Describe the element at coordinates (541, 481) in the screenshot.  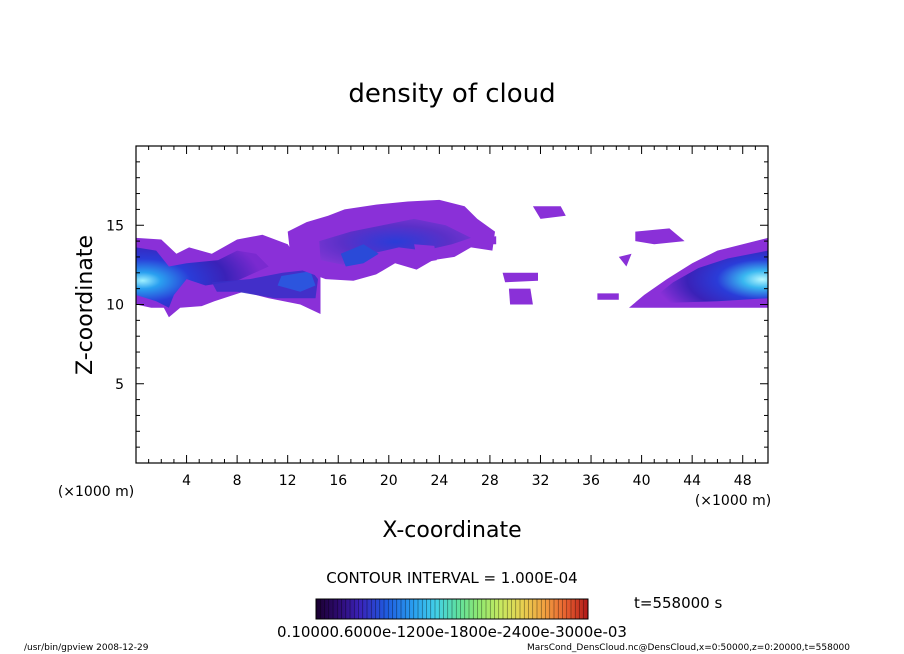
I see `x-tick-label: 32` at that location.